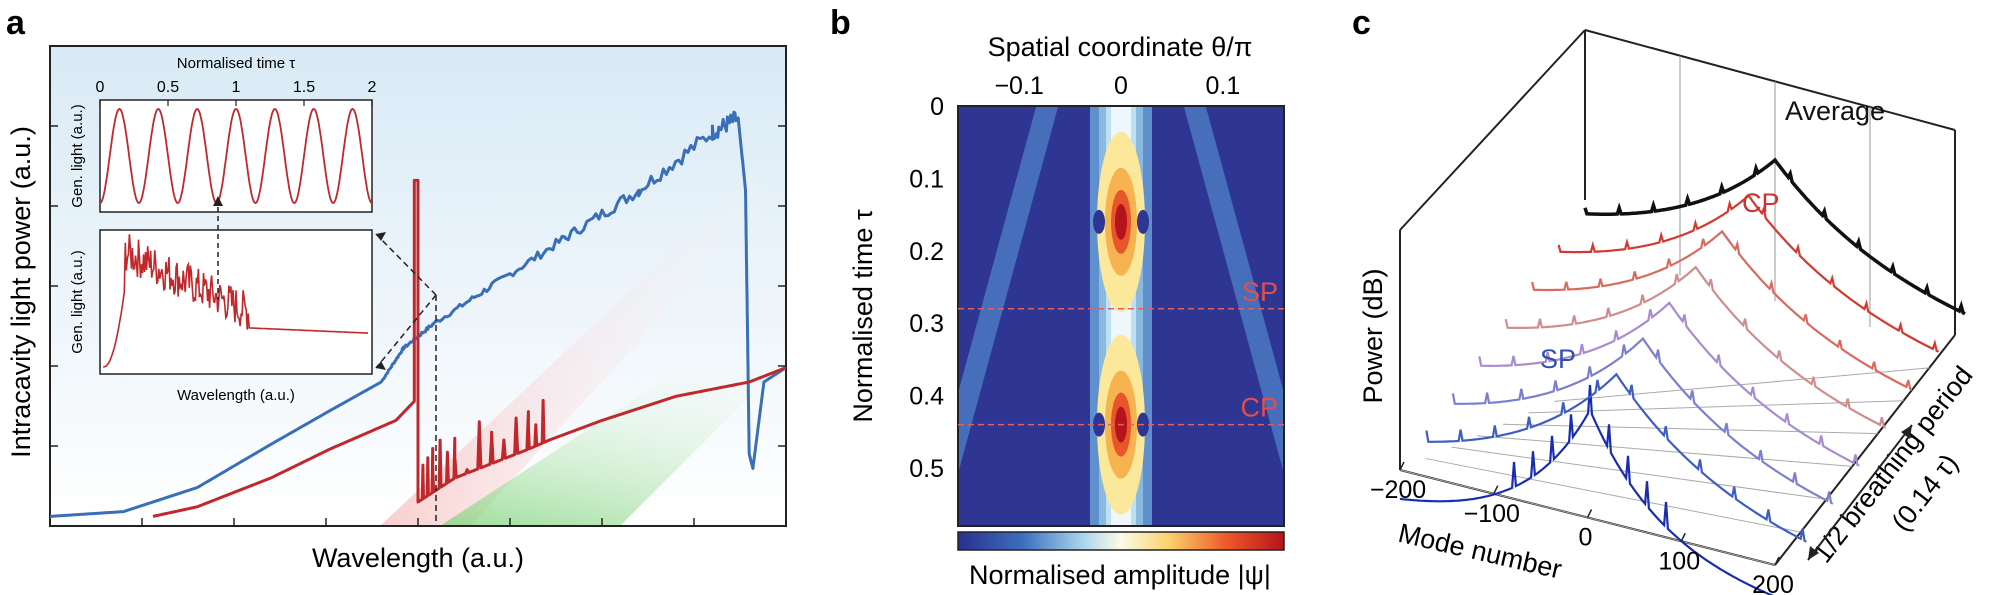  I want to click on inset-spectrum-ylabel: Gen. light (a.u.), so click(77, 301).